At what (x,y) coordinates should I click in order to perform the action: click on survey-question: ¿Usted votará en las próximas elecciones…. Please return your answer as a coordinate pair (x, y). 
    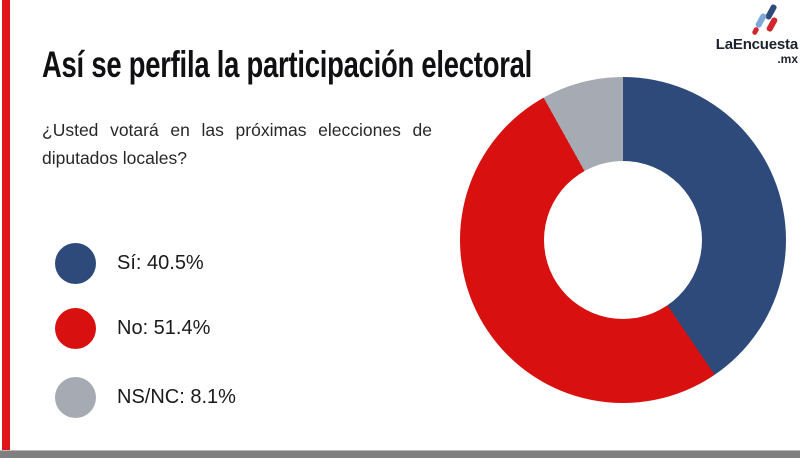
    Looking at the image, I should click on (237, 144).